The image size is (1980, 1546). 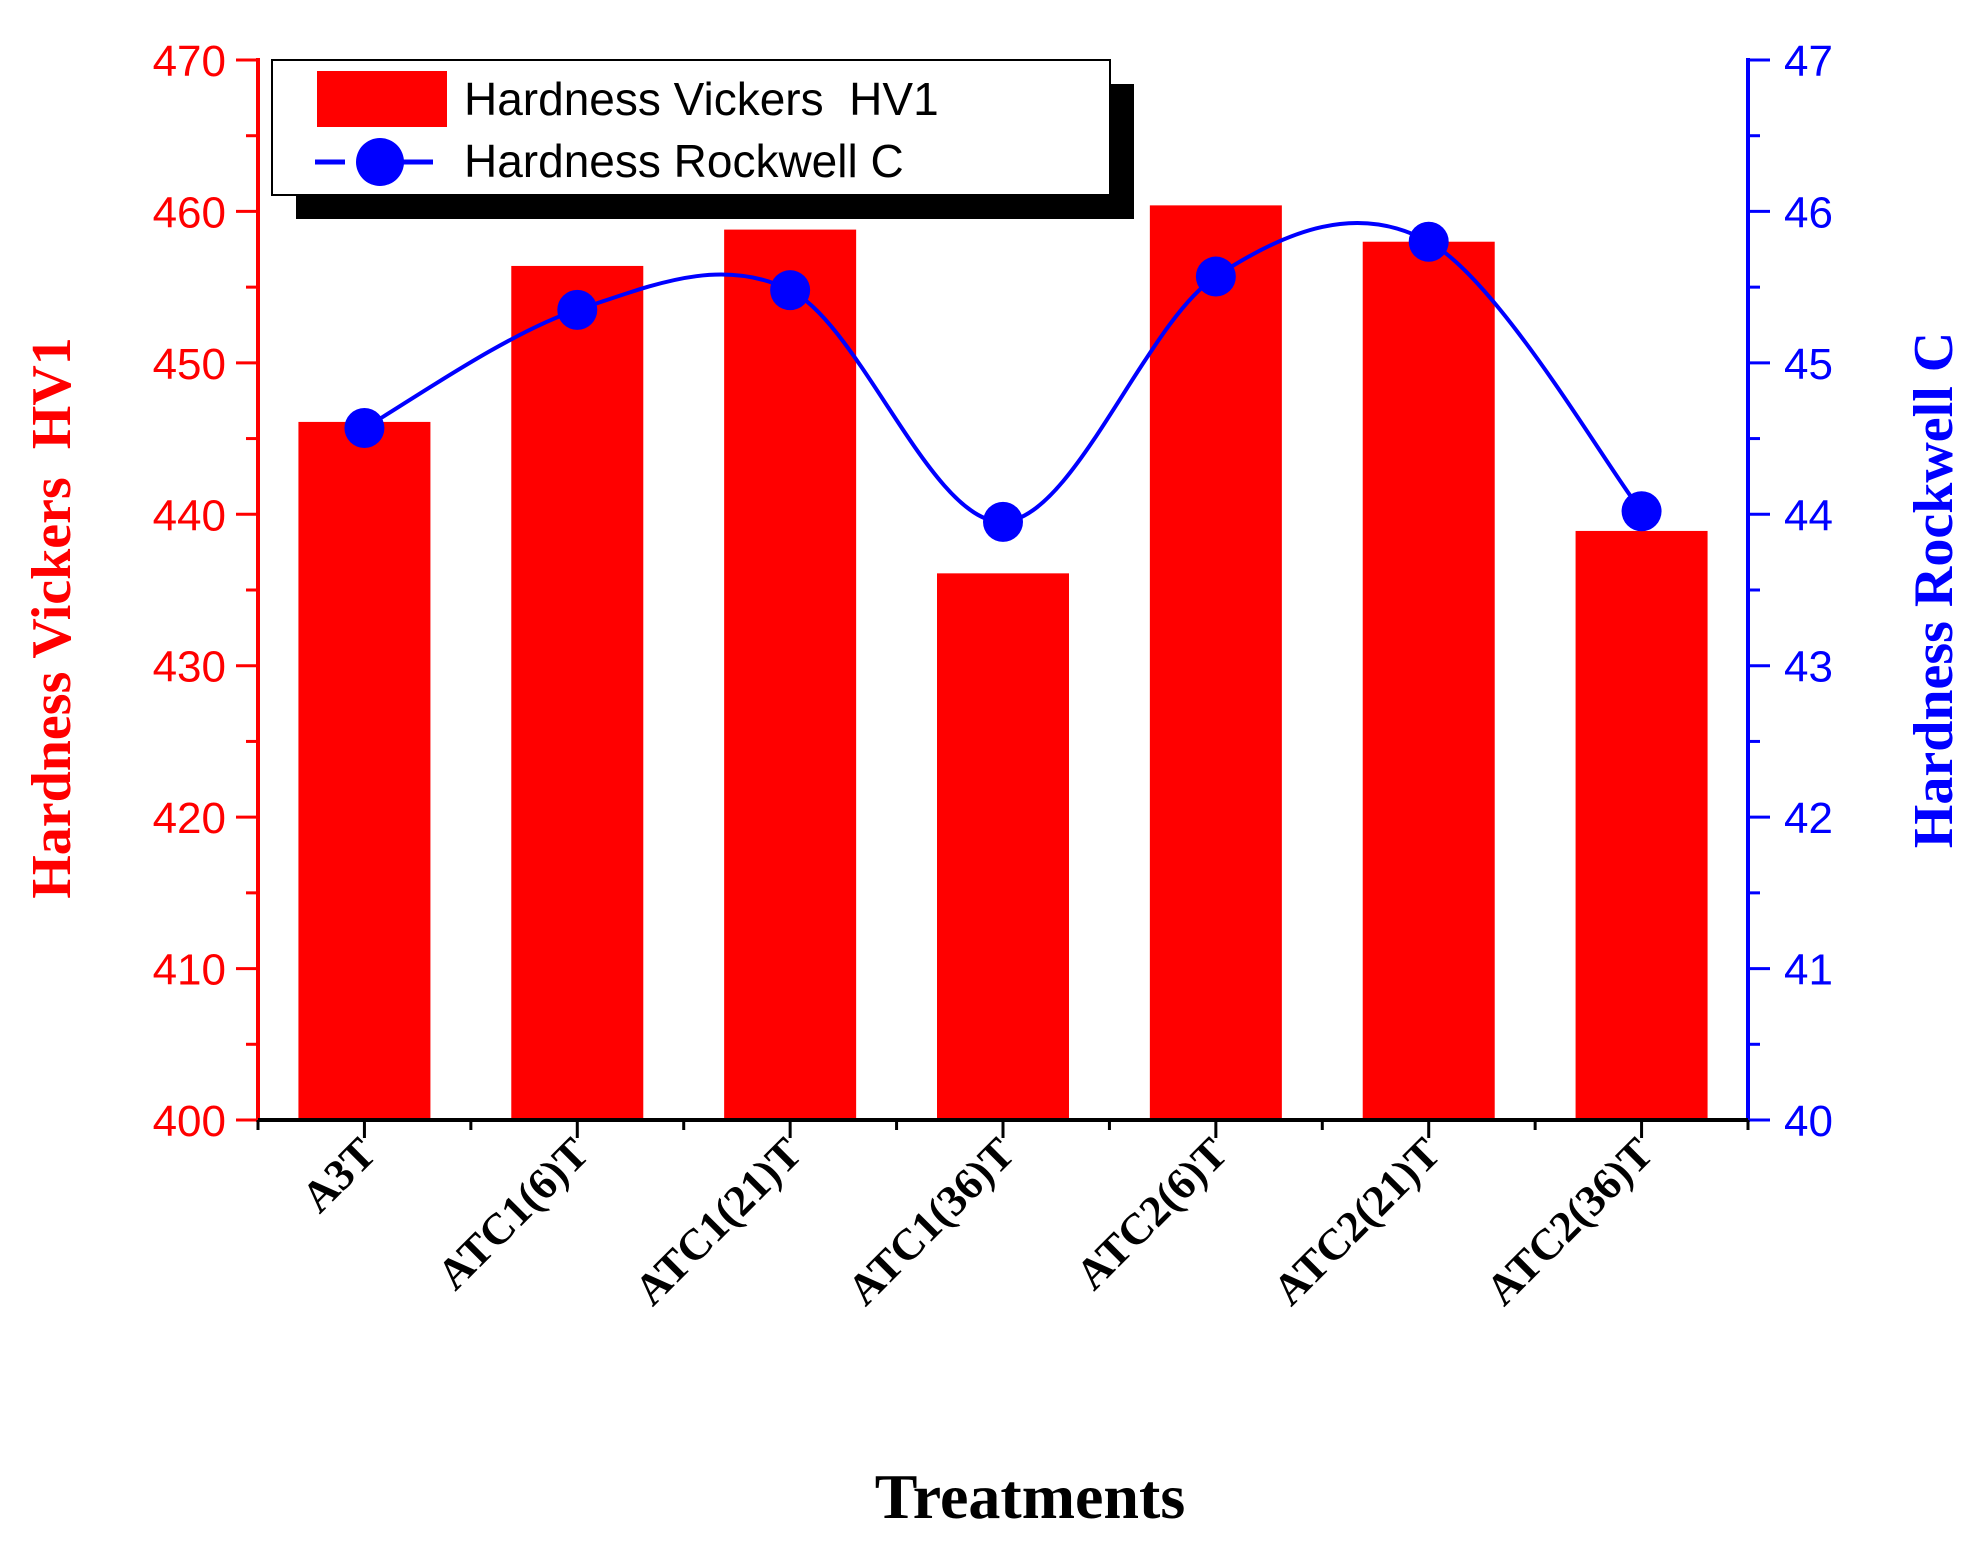 I want to click on y-left-tick-label: 400, so click(x=189, y=1121).